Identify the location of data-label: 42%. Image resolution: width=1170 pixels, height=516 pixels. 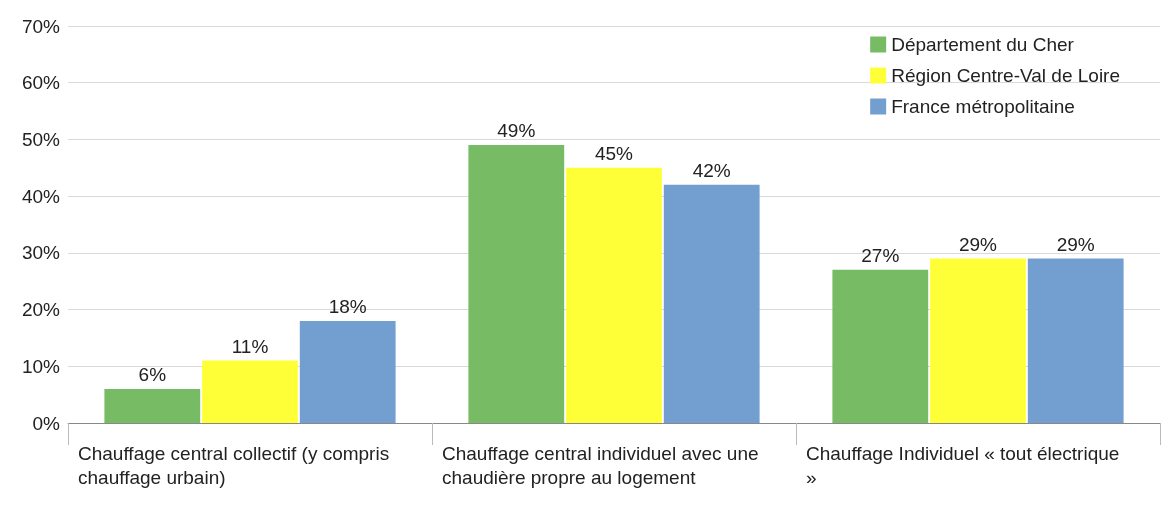
(711, 170).